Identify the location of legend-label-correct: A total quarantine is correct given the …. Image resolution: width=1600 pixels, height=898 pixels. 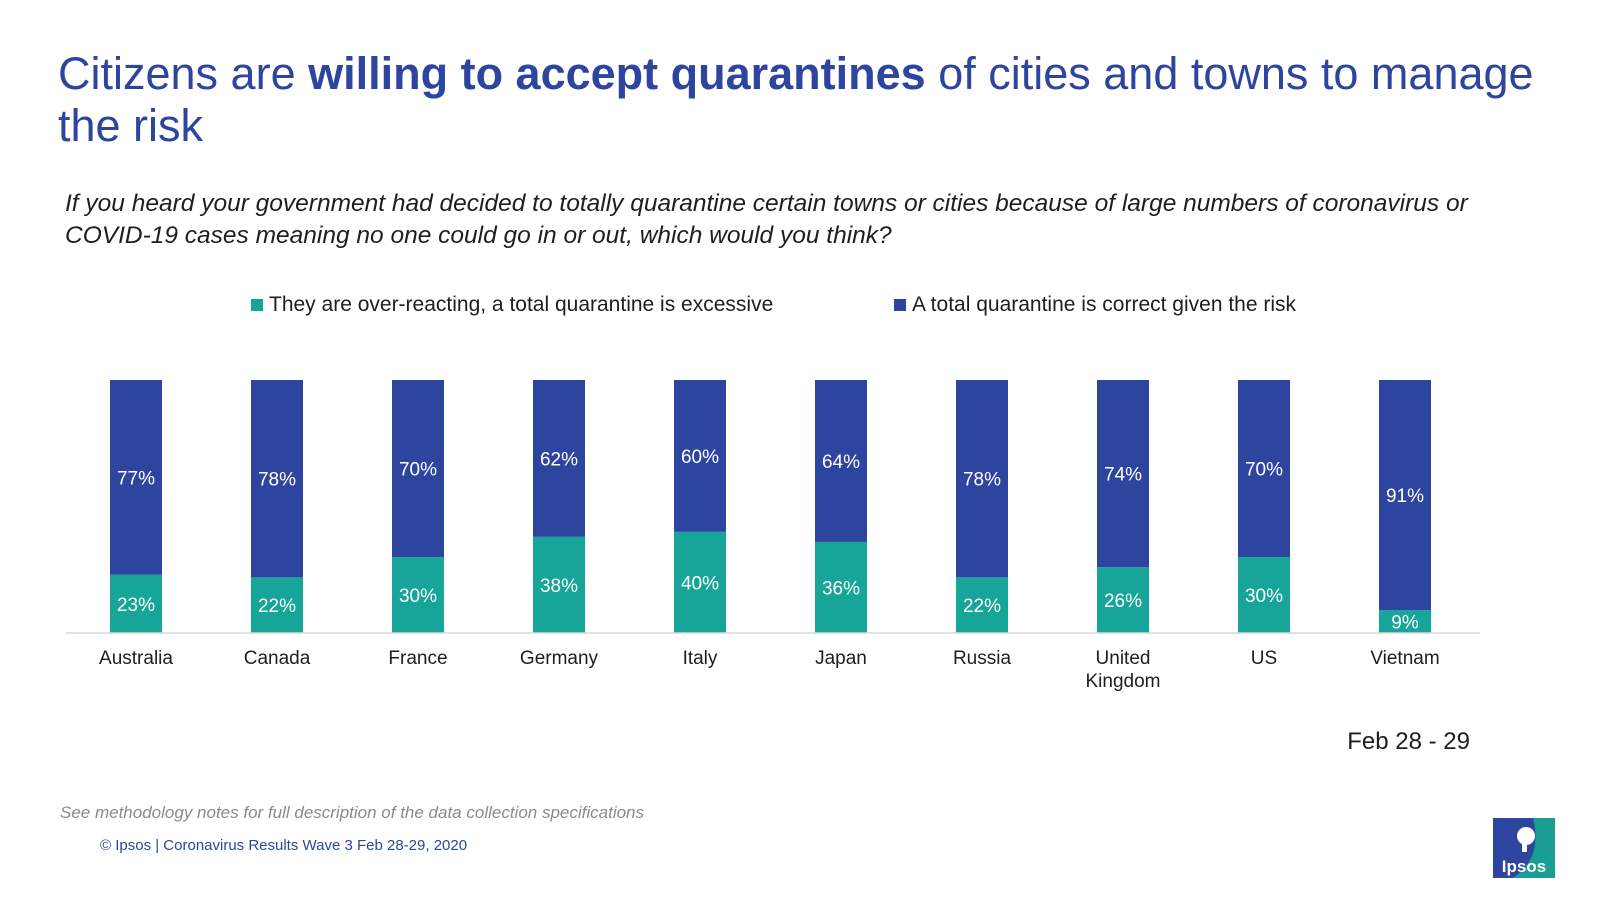
(1104, 304).